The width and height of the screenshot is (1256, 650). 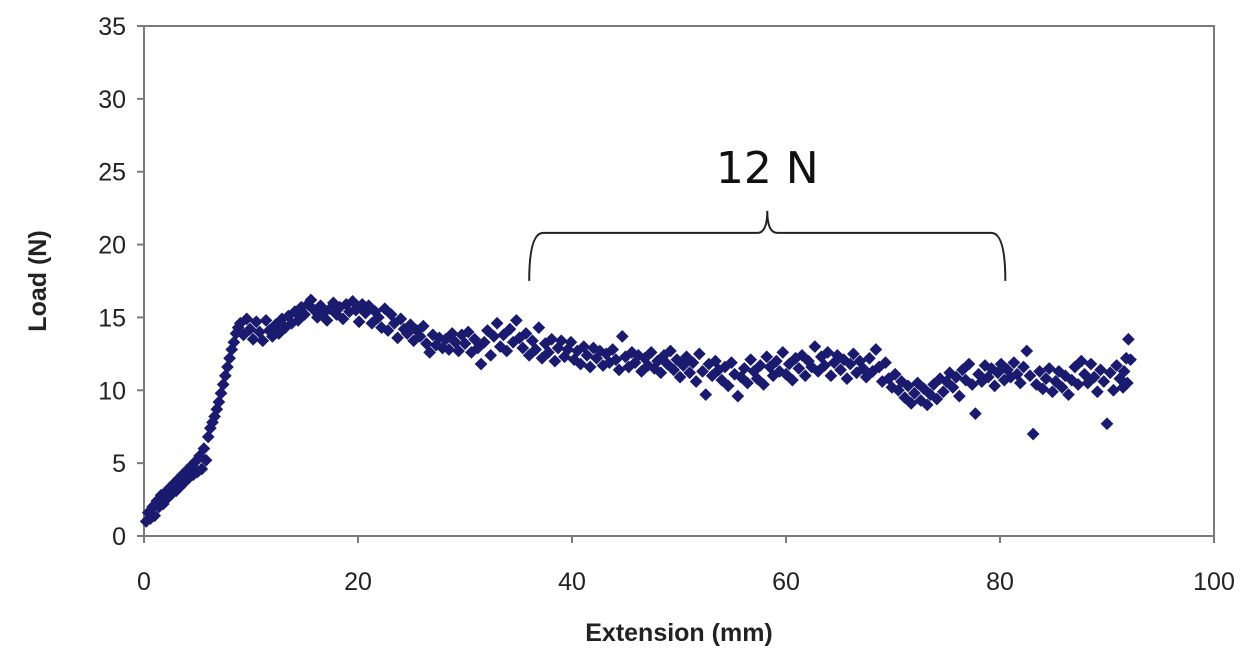 I want to click on y-axis-title: Load (N), so click(x=38, y=280).